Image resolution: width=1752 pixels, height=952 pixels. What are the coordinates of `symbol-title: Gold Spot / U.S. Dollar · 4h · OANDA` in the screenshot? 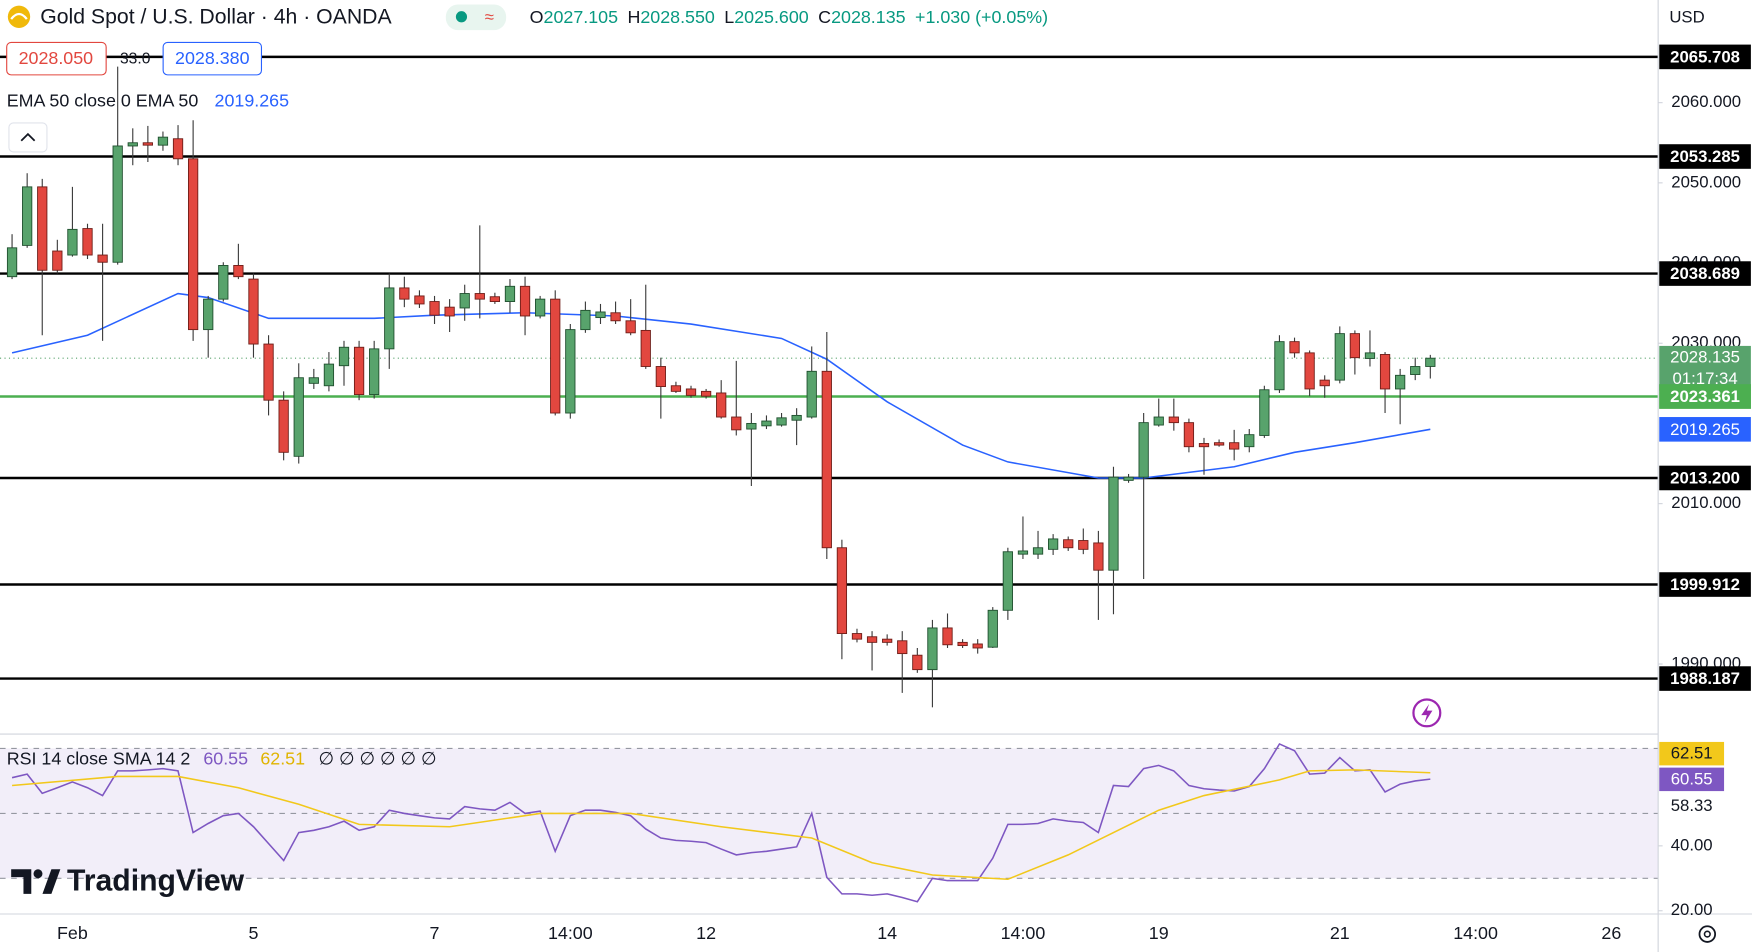 It's located at (216, 16).